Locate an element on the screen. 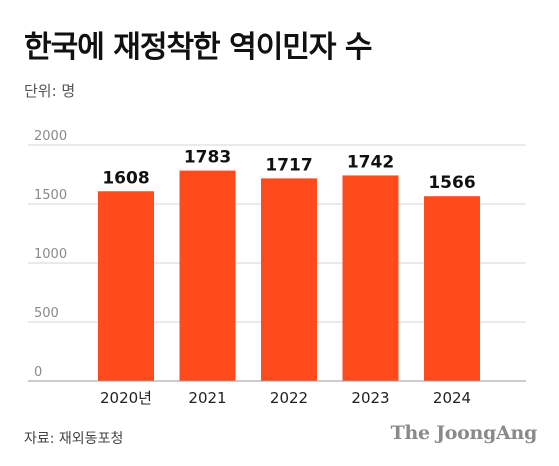  data-label: 1783 is located at coordinates (207, 158).